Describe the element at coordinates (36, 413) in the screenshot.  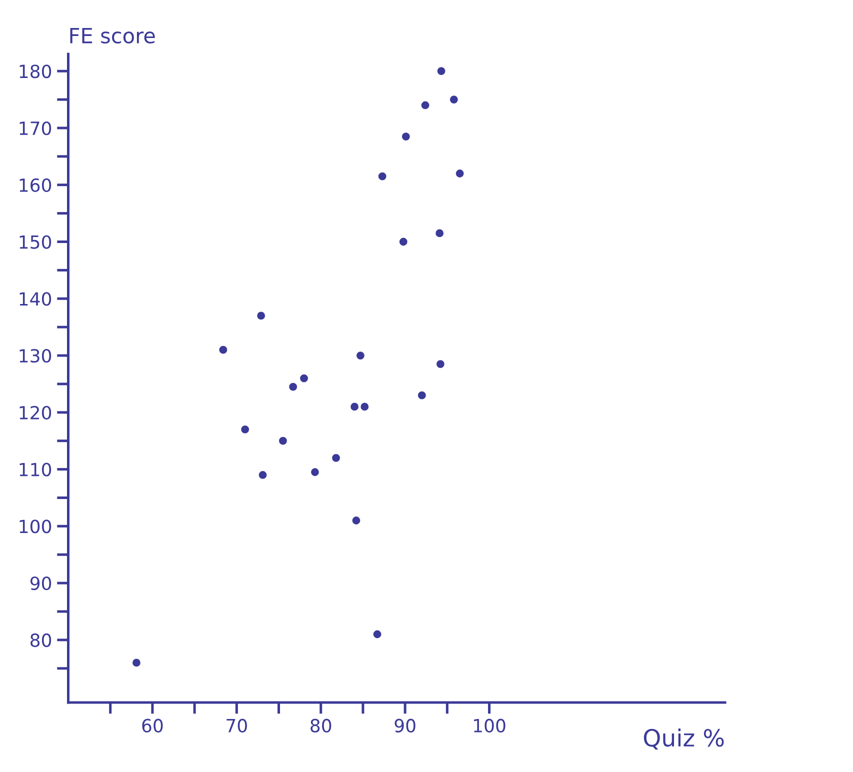
I see `y-tick-label: 120` at that location.